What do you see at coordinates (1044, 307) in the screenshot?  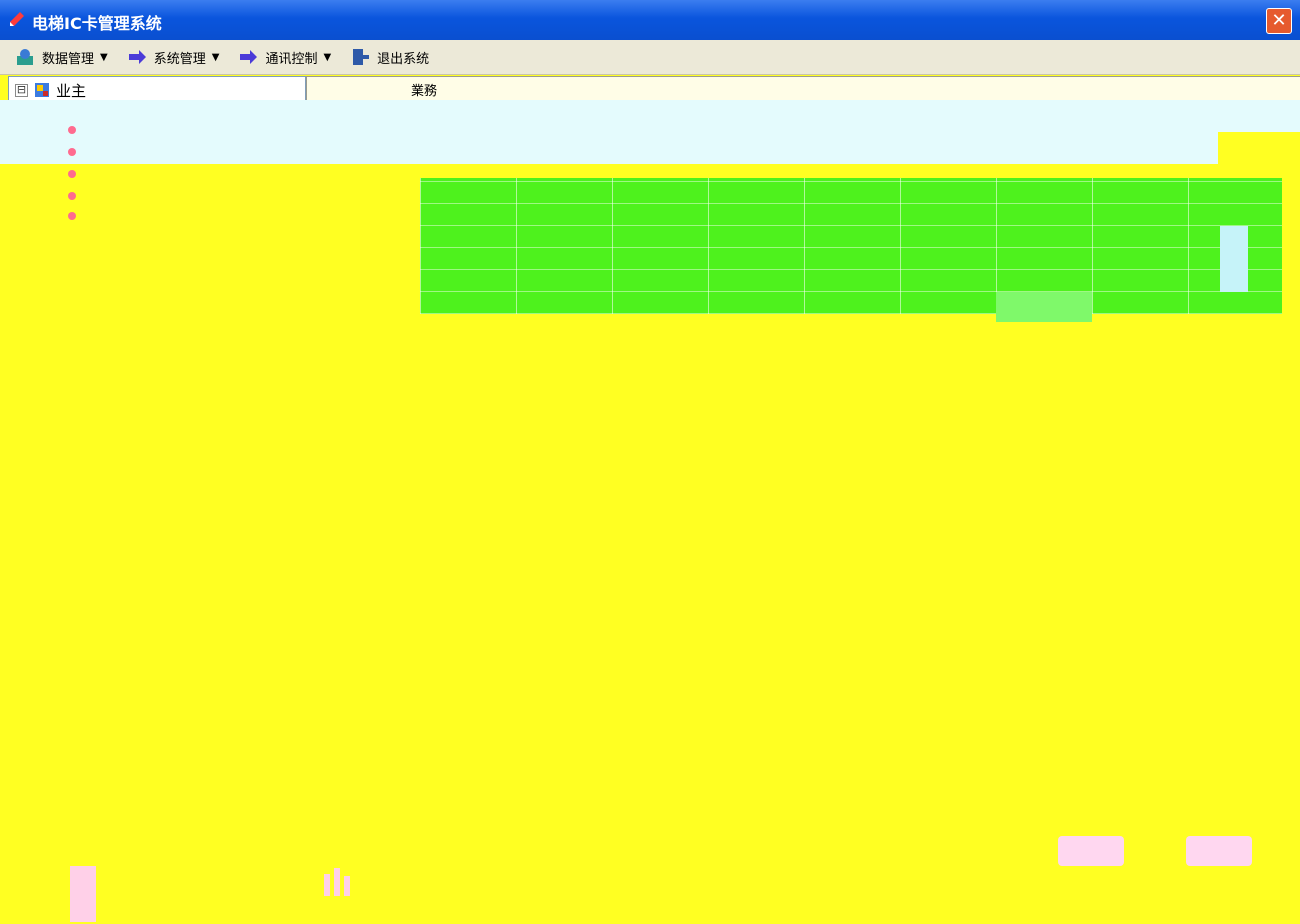 I see `grid-selected-cell` at bounding box center [1044, 307].